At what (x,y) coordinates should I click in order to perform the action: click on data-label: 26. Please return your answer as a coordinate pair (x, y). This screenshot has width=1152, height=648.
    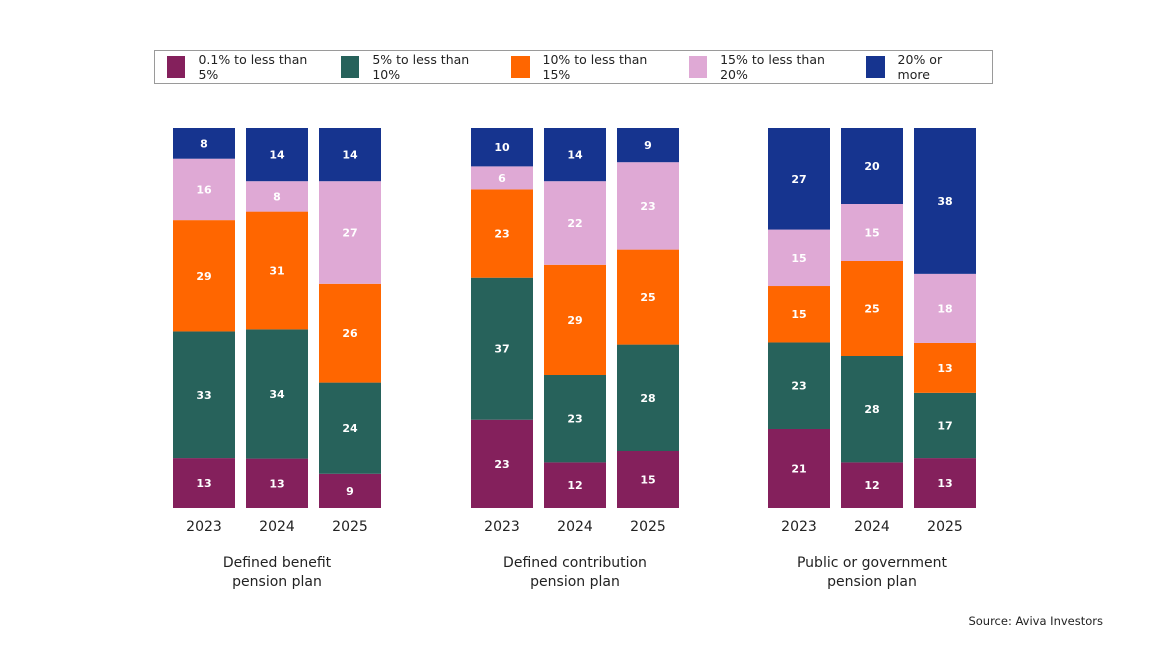
    Looking at the image, I should click on (350, 333).